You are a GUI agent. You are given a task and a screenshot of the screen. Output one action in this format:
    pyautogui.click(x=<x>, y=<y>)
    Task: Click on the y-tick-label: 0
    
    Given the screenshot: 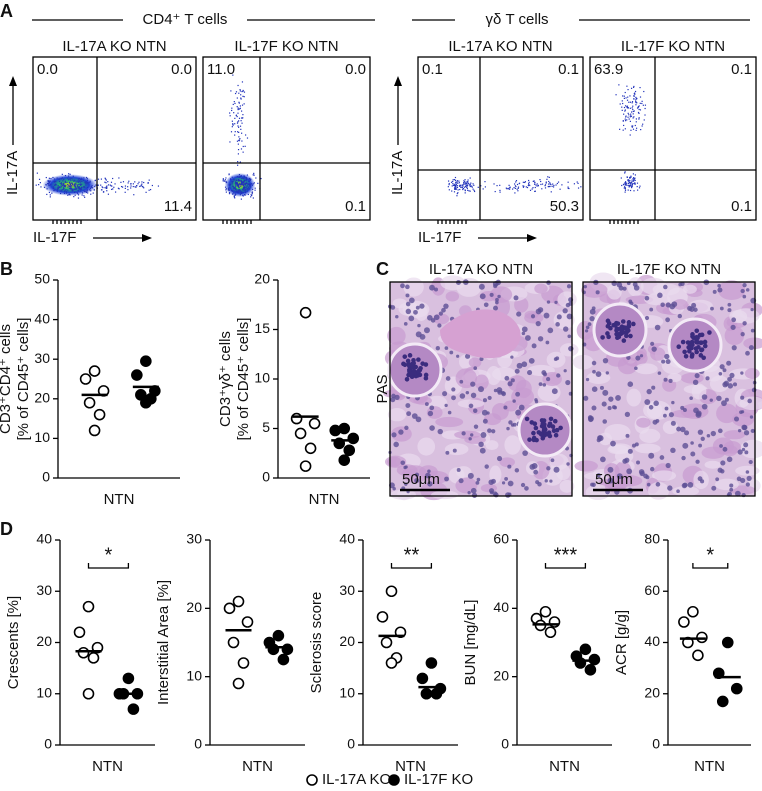 What is the action you would take?
    pyautogui.click(x=198, y=744)
    